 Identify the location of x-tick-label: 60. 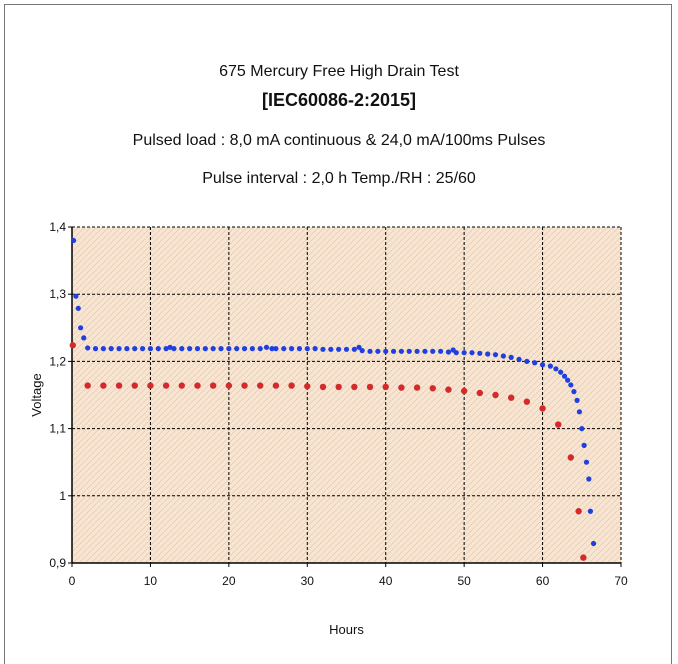
(543, 581).